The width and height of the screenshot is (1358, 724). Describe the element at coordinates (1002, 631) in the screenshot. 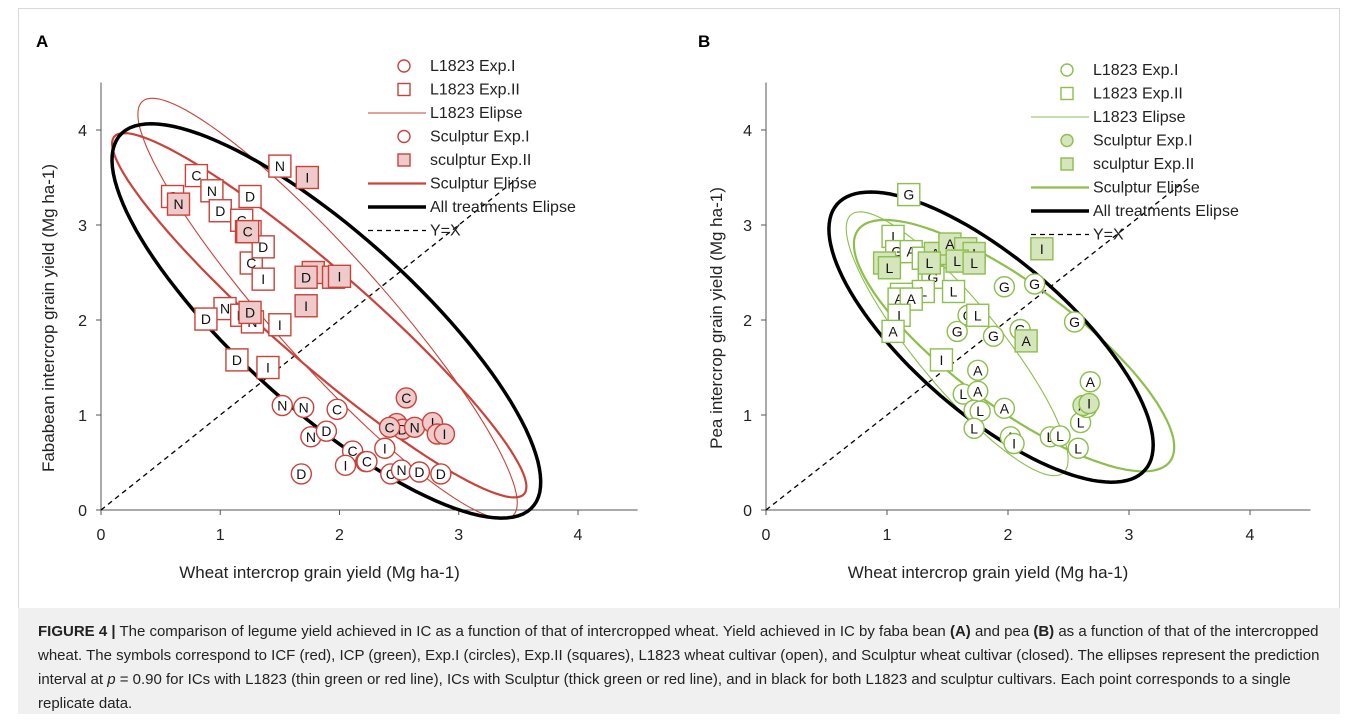

I see `caption-text-2: and pea` at that location.